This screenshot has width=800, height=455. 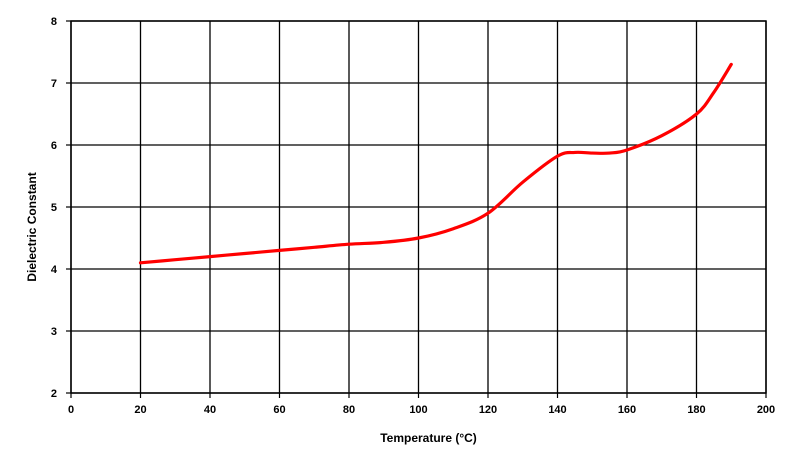 I want to click on x-tick-label: 20, so click(x=140, y=410).